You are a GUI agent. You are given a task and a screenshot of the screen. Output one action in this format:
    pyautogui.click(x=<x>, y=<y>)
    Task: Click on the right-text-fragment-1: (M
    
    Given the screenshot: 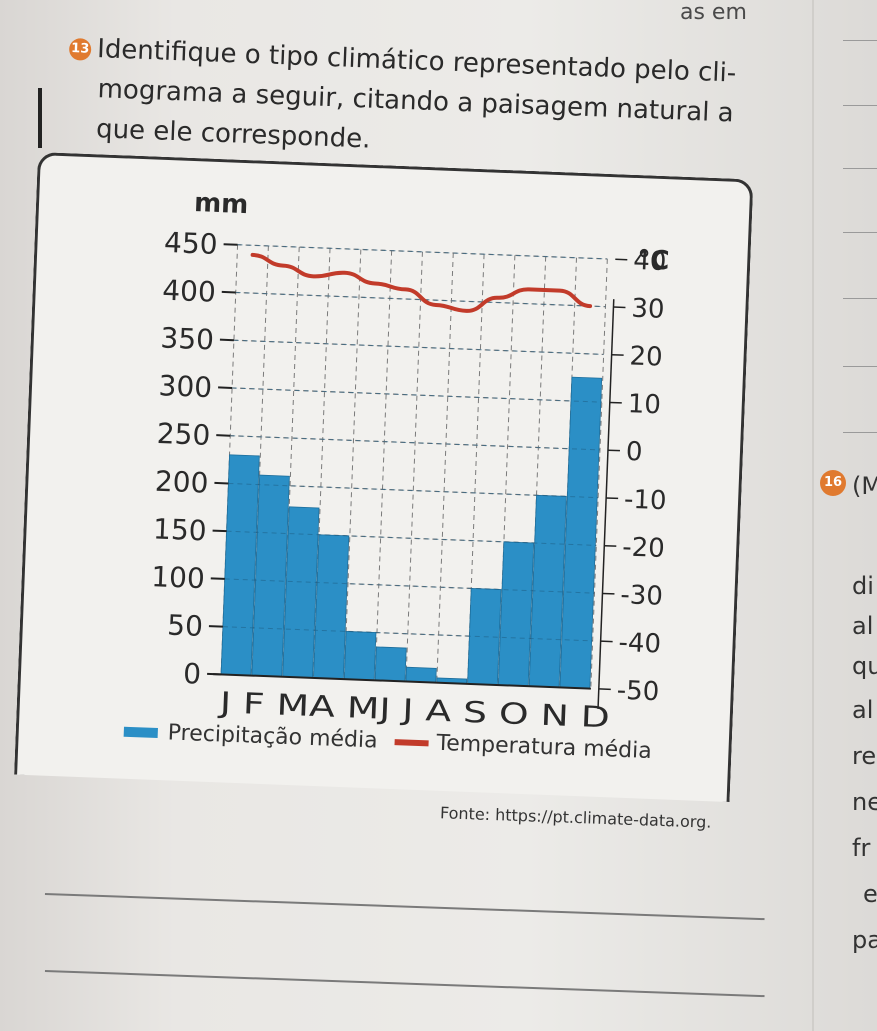 What is the action you would take?
    pyautogui.click(x=864, y=486)
    